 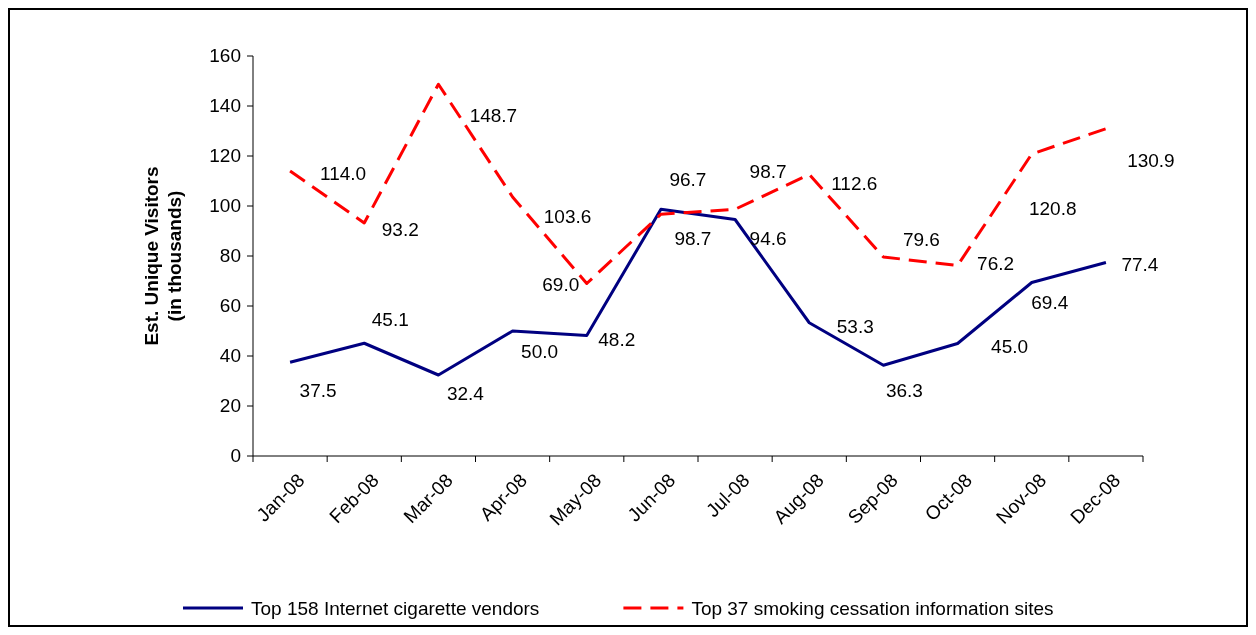 I want to click on data-label: 45.0, so click(x=1010, y=346).